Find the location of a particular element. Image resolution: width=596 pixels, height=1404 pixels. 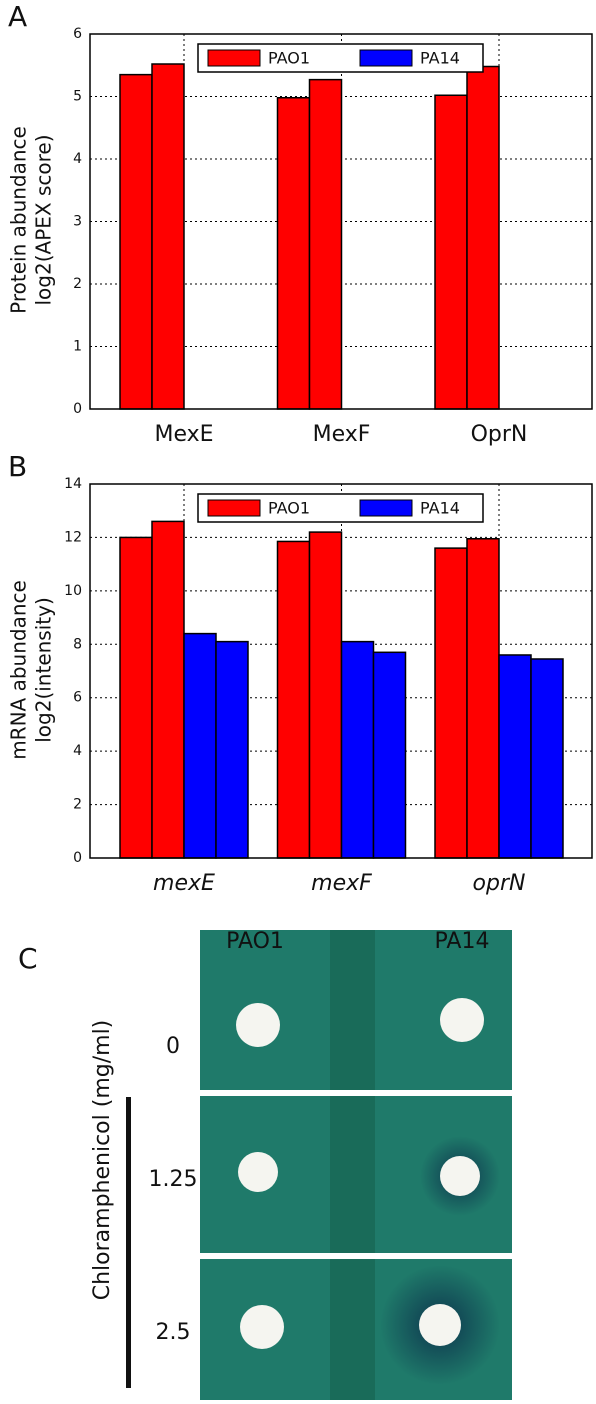

row-label: 0 is located at coordinates (173, 1046).